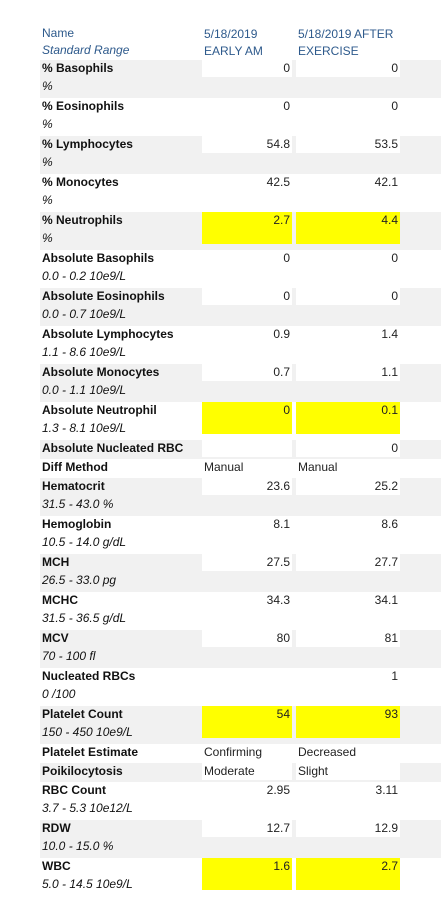 The image size is (441, 910). What do you see at coordinates (345, 43) in the screenshot?
I see `header-after-exercise: 5/18/2019 AFTER EXERCISE` at bounding box center [345, 43].